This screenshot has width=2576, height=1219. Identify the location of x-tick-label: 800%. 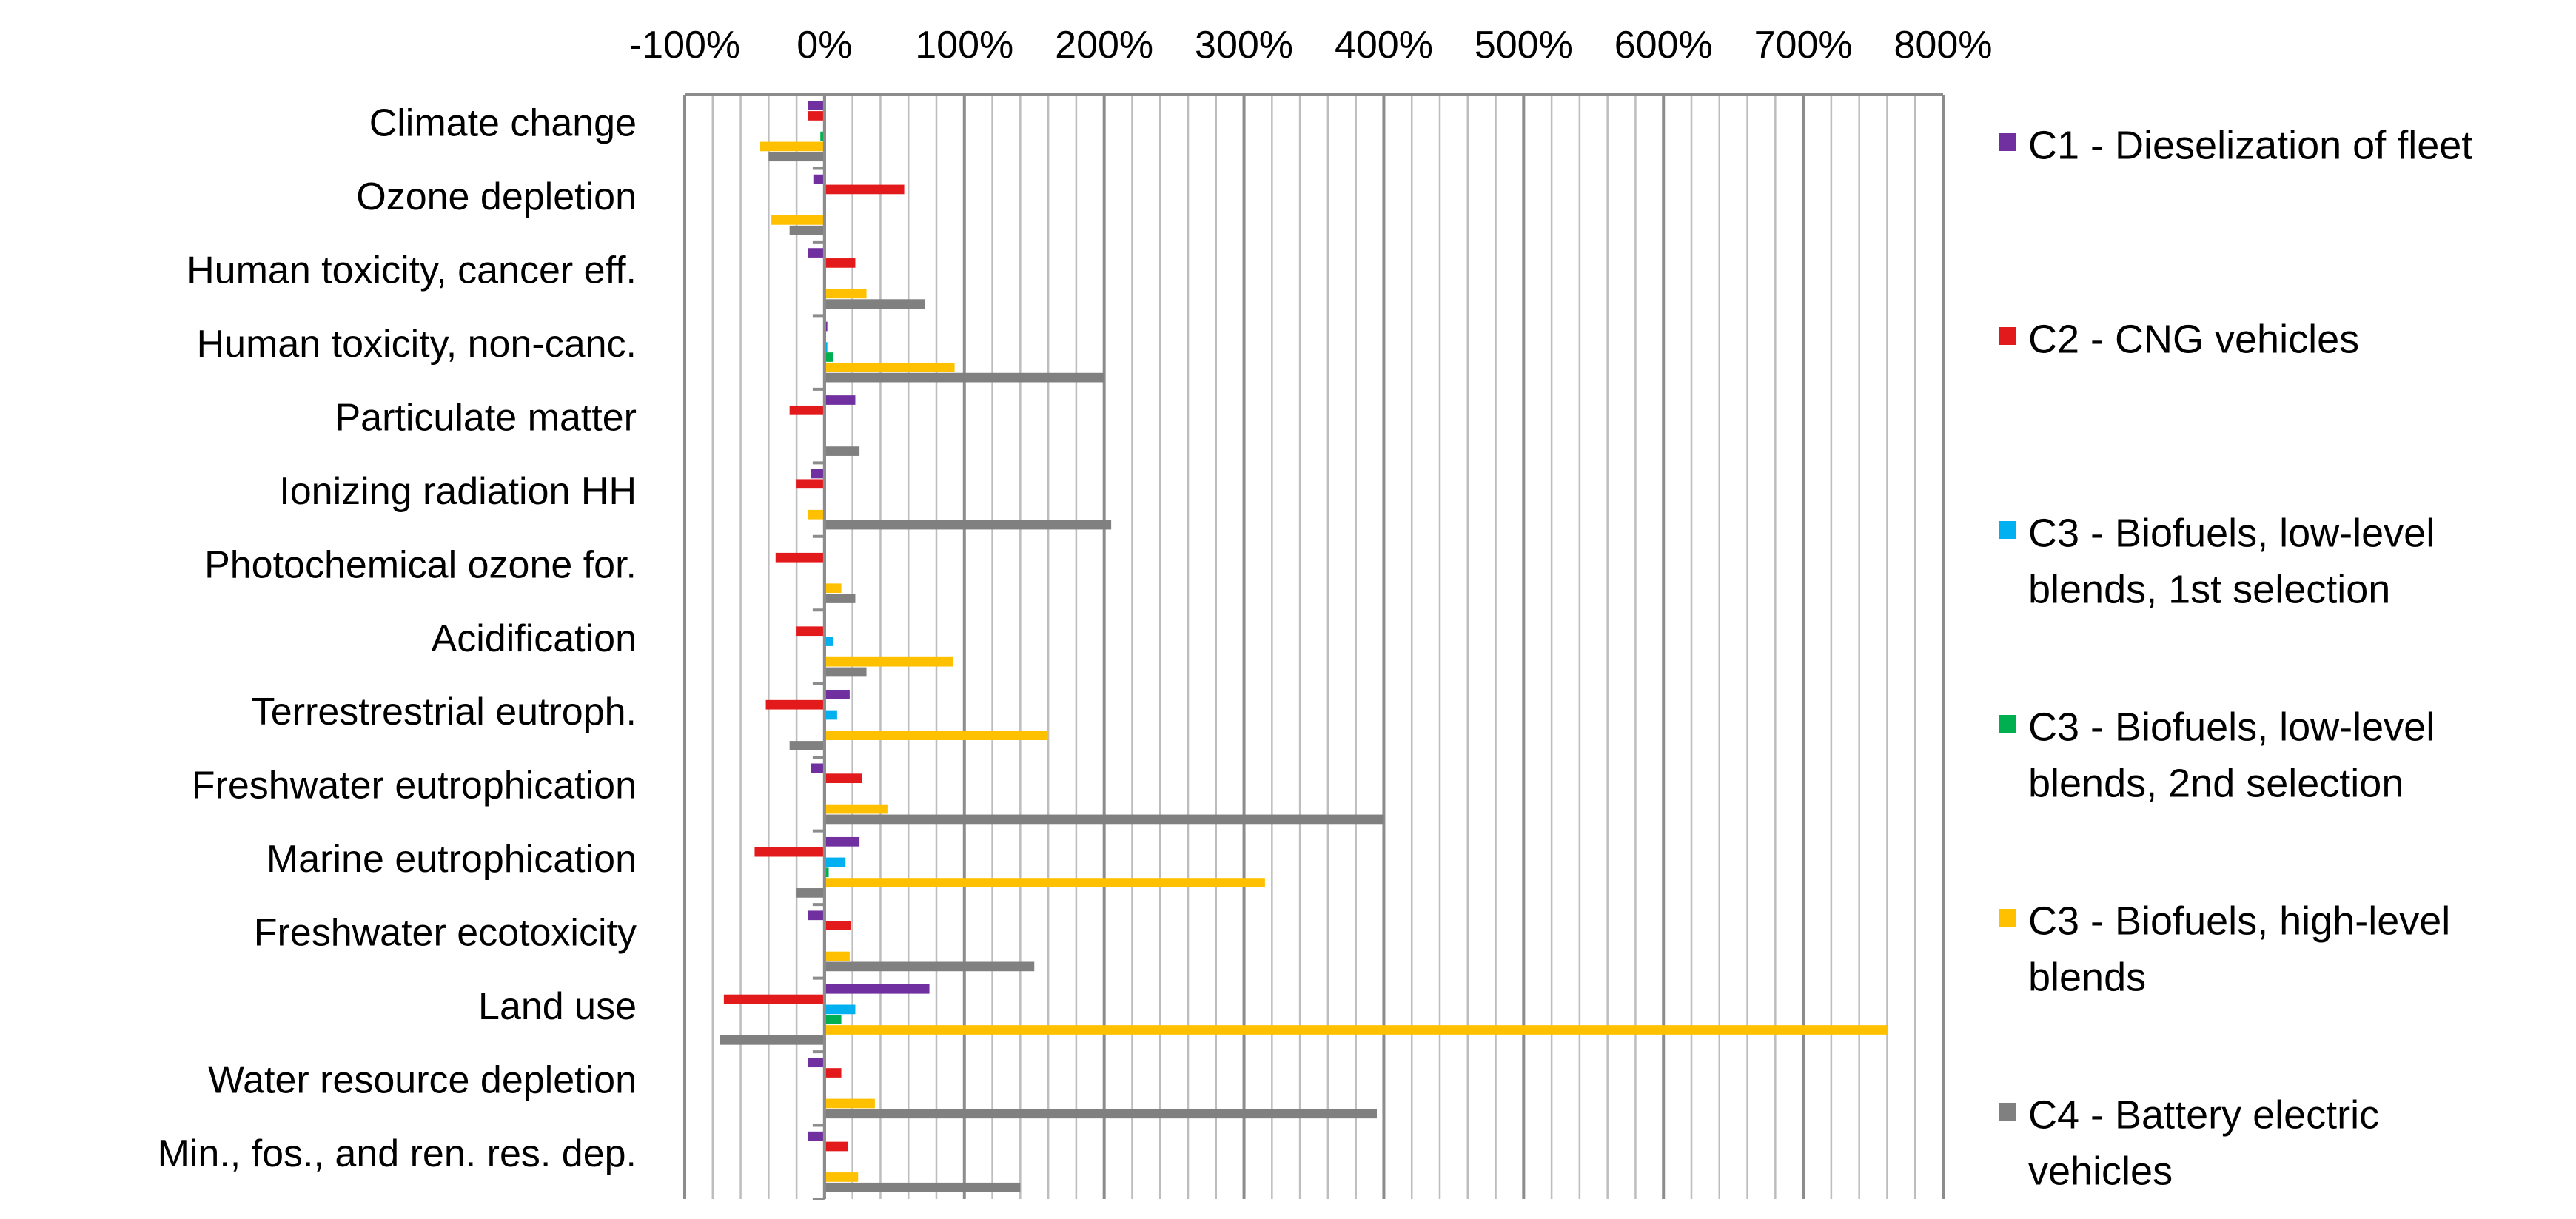
(1943, 45).